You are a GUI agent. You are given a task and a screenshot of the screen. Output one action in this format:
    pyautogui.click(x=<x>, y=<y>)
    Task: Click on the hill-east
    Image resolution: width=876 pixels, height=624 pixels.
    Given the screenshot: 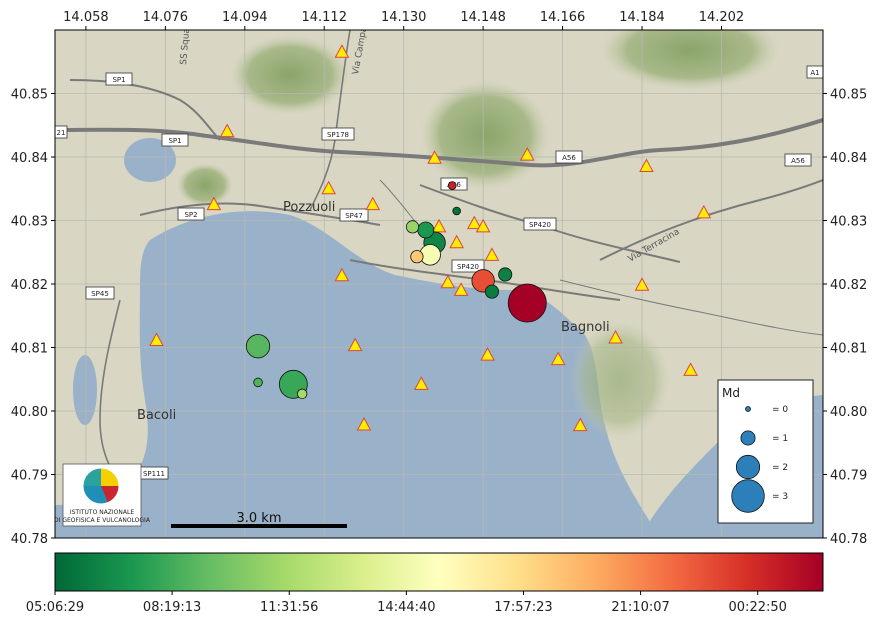 What is the action you would take?
    pyautogui.click(x=620, y=380)
    